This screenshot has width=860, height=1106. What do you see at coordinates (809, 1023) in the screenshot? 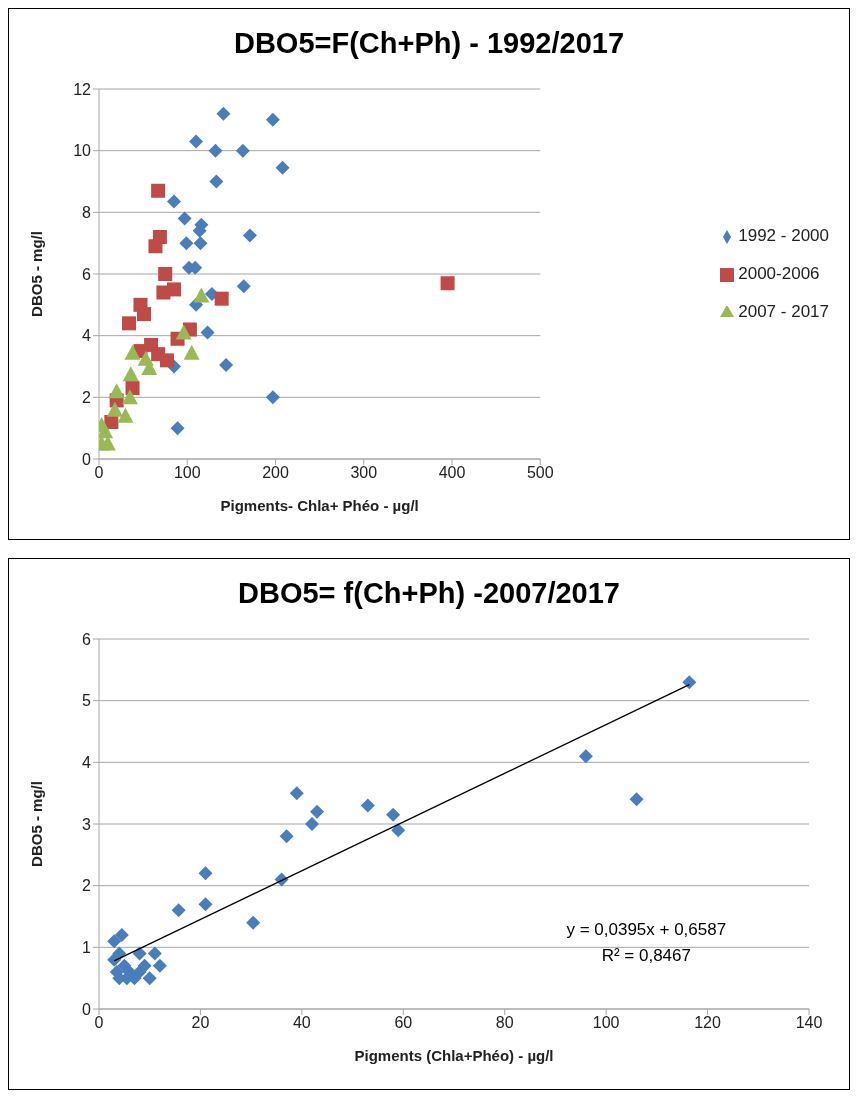
I see `x-tick-label: 140` at bounding box center [809, 1023].